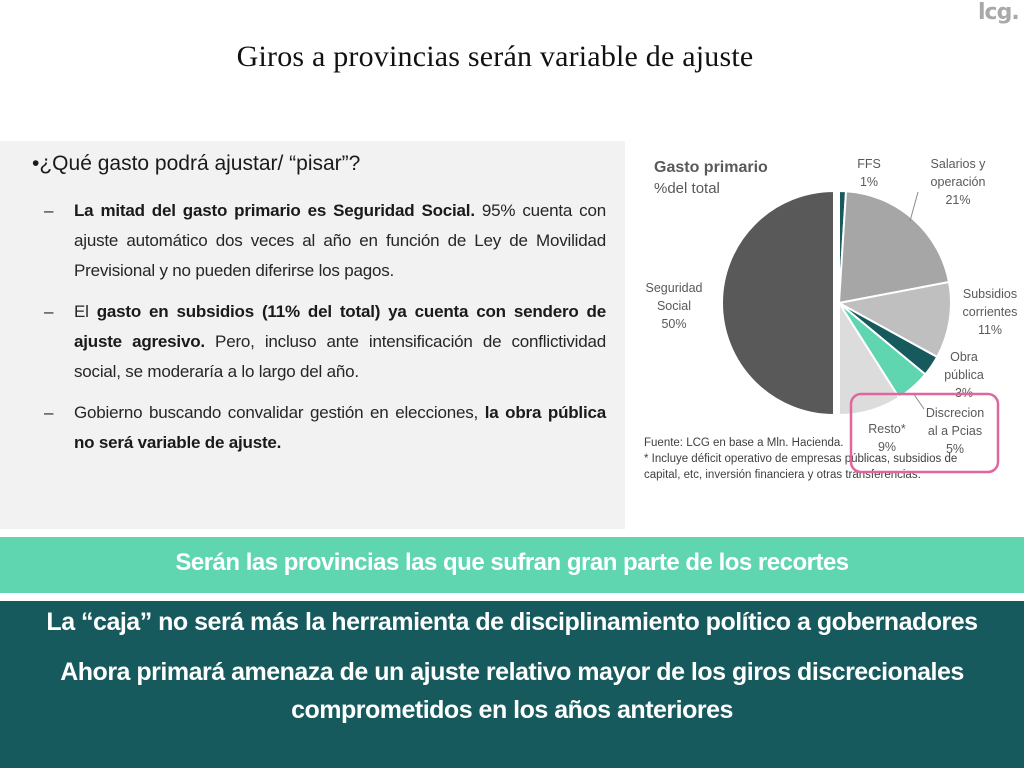 This screenshot has width=1024, height=768. I want to click on slice-label-line: Seguridad, so click(674, 288).